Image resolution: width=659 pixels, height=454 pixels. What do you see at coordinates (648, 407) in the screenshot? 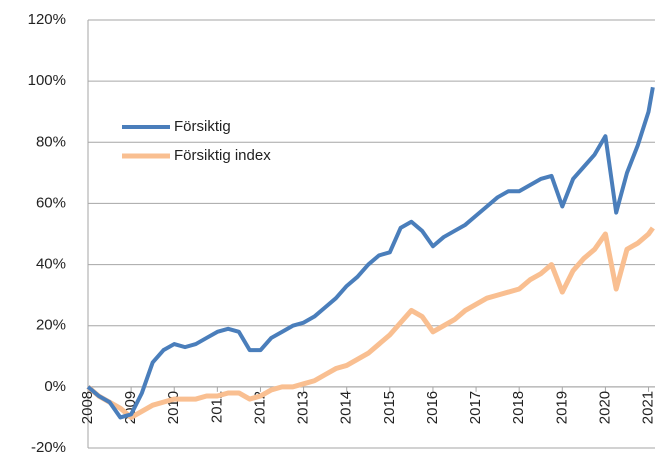
I see `x-tick-label: 2021` at bounding box center [648, 407].